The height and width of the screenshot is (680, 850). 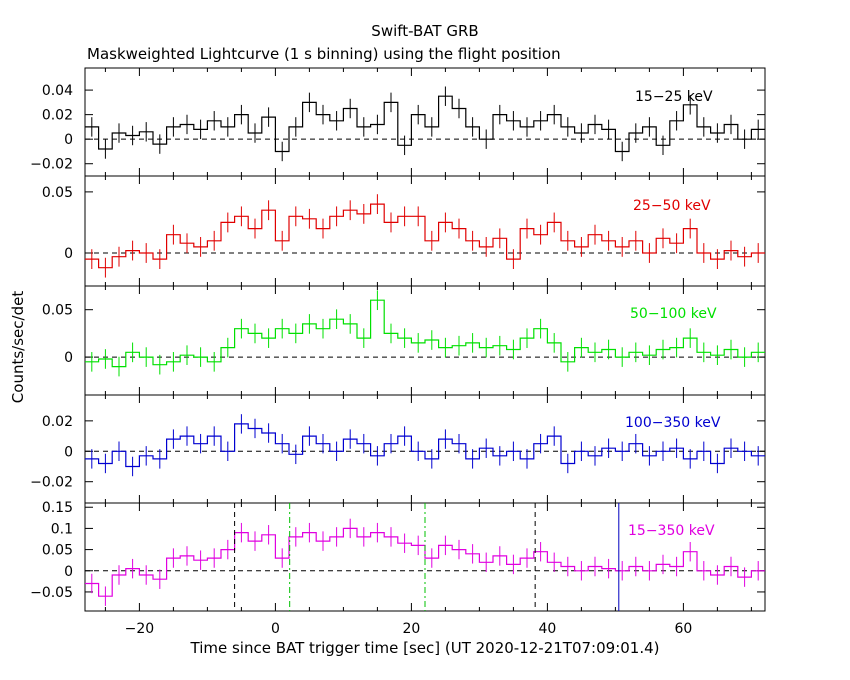 What do you see at coordinates (275, 629) in the screenshot?
I see `x-tick-label: 0` at bounding box center [275, 629].